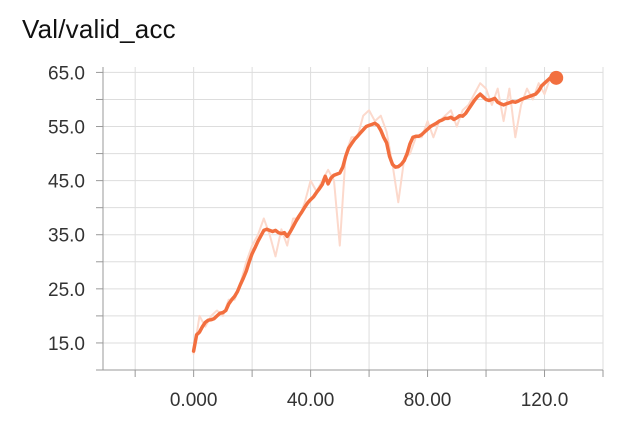 This screenshot has height=428, width=636. Describe the element at coordinates (66, 128) in the screenshot. I see `y-tick-label: 55.0` at that location.